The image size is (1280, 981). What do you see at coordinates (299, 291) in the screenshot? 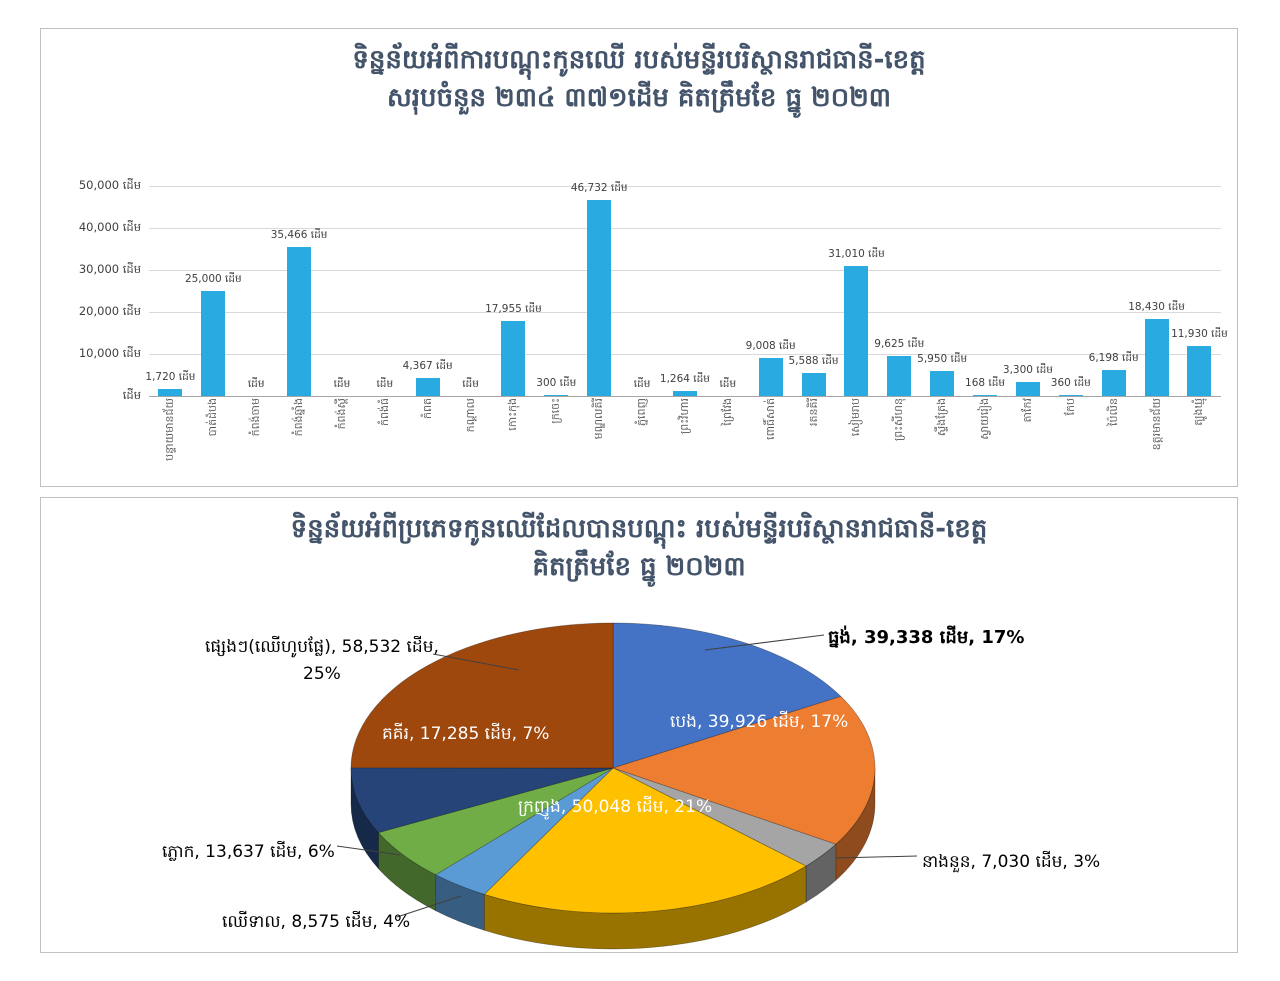
I see `bar-column: 35,466 ដើម` at bounding box center [299, 291].